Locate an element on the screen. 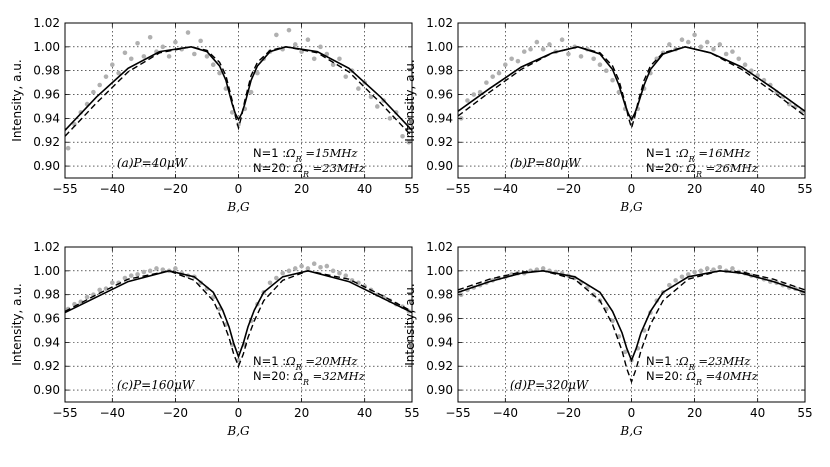 This screenshot has height=467, width=830. rabi-annotation: N=20: ΩR =40MHz is located at coordinates (702, 378).